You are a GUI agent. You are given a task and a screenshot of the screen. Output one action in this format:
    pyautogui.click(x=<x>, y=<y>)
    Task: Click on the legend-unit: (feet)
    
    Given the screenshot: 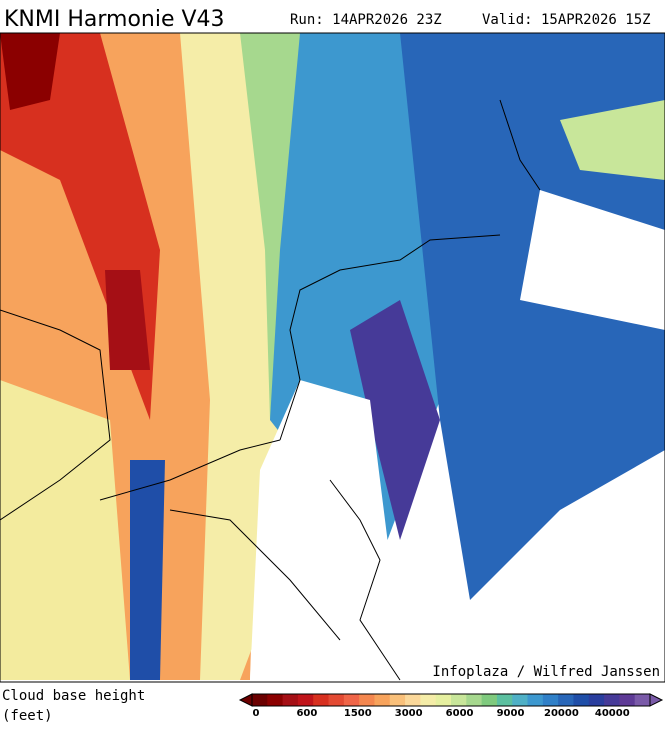 What is the action you would take?
    pyautogui.click(x=27, y=716)
    